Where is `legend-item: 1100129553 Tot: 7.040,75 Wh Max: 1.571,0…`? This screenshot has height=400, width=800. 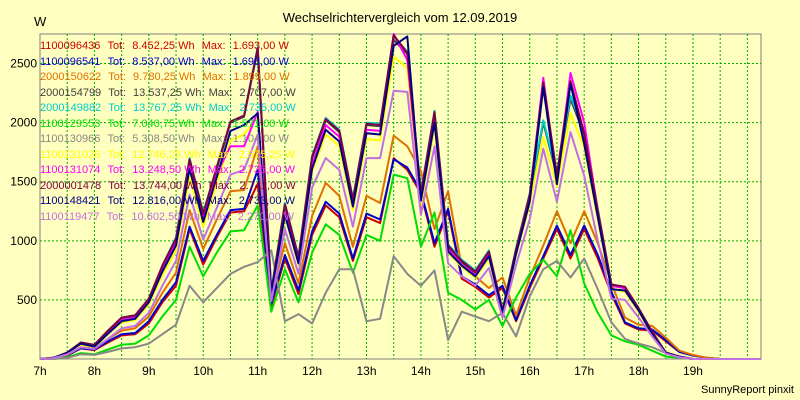
legend-item: 1100129553 Tot: 7.040,75 Wh Max: 1.571,0… is located at coordinates (168, 125).